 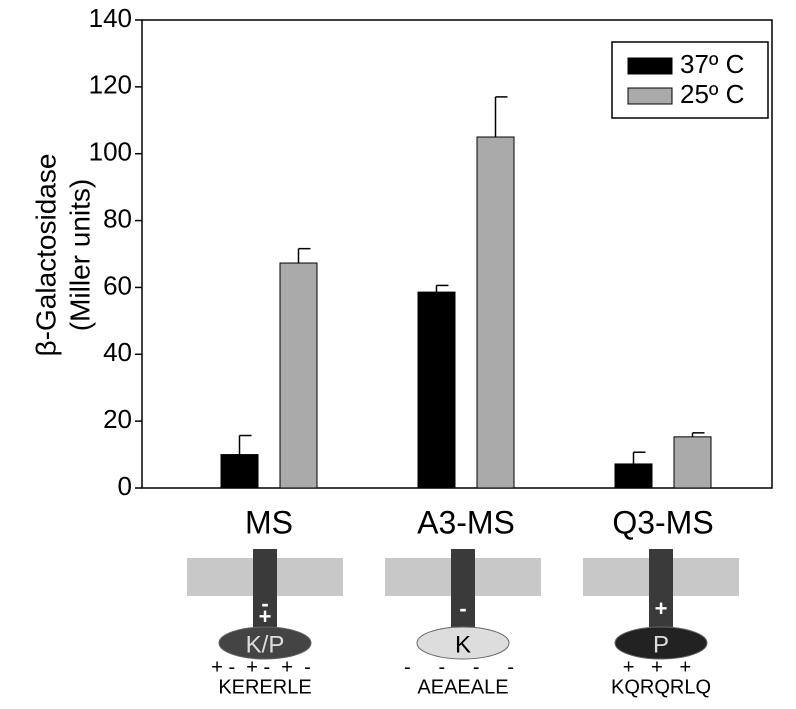 I want to click on legend-box, so click(x=690, y=80).